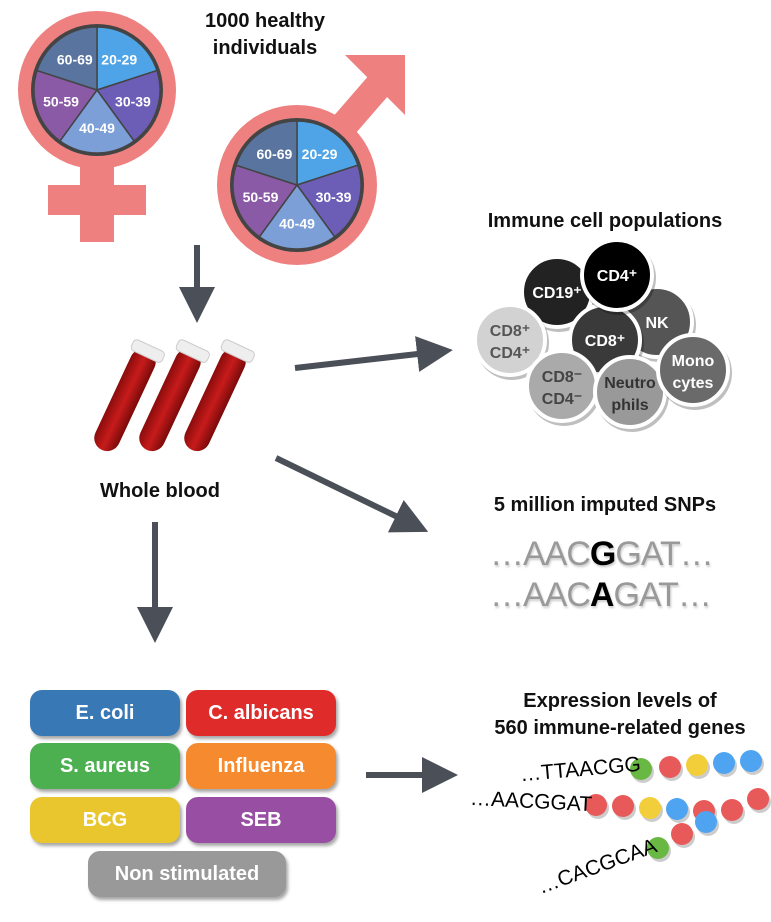 Image resolution: width=771 pixels, height=922 pixels. What do you see at coordinates (630, 383) in the screenshot?
I see `svg-text: Neutro` at bounding box center [630, 383].